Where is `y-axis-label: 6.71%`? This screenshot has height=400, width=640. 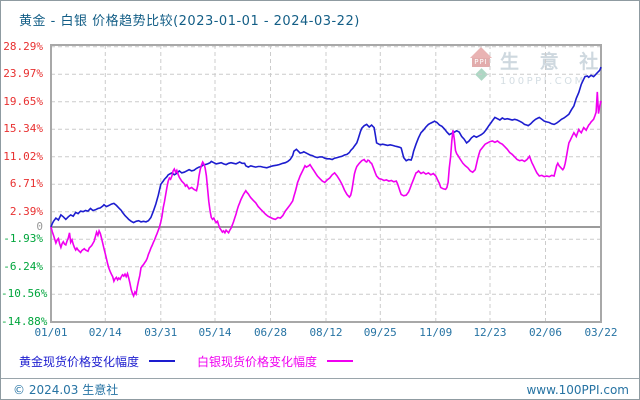 y-axis-label: 6.71% is located at coordinates (26, 184).